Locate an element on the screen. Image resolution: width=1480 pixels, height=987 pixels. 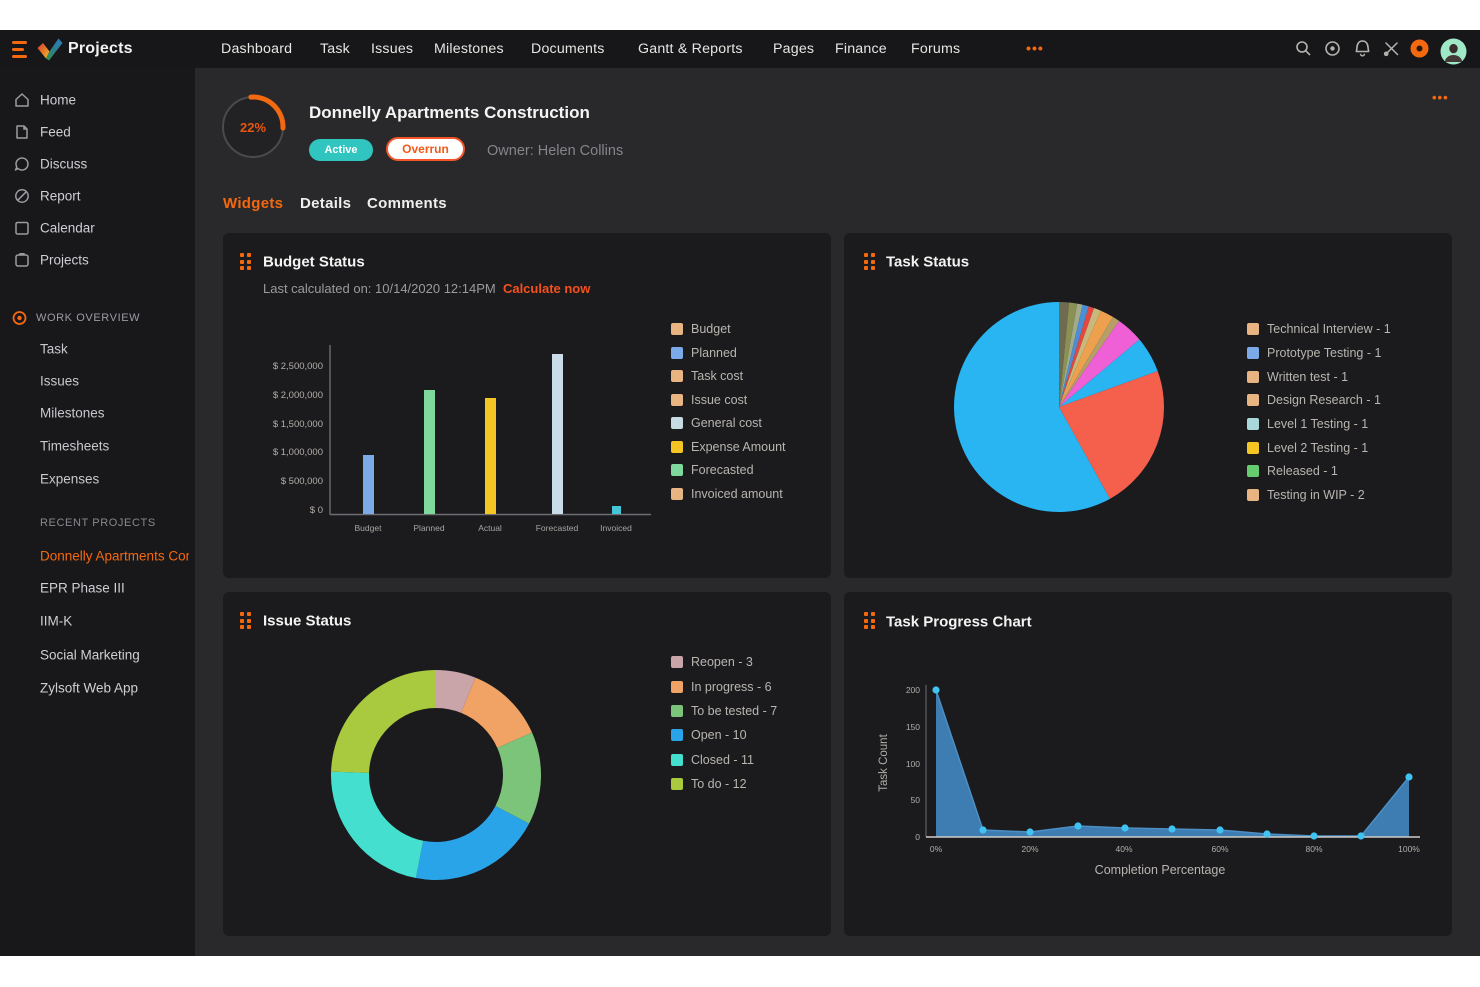
svg-text: 20% is located at coordinates (1029, 849).